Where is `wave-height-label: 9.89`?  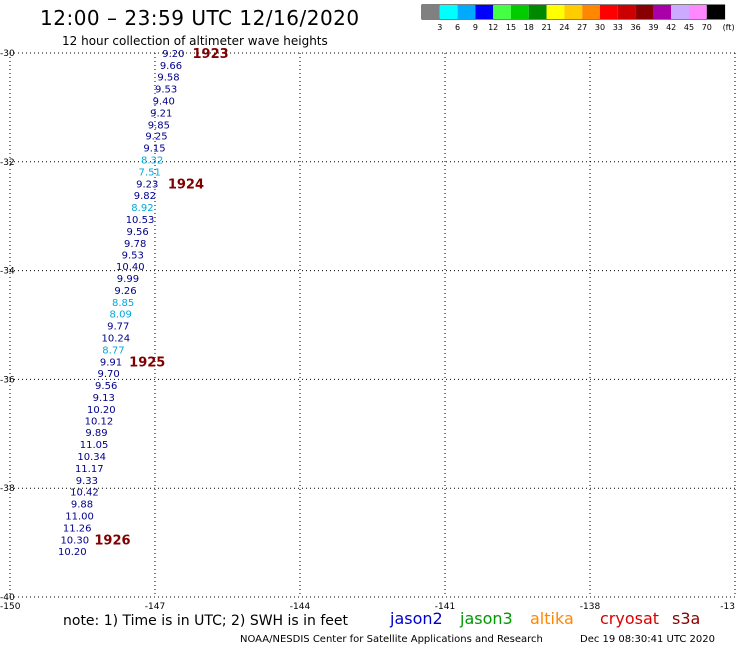
wave-height-label: 9.89 is located at coordinates (96, 433).